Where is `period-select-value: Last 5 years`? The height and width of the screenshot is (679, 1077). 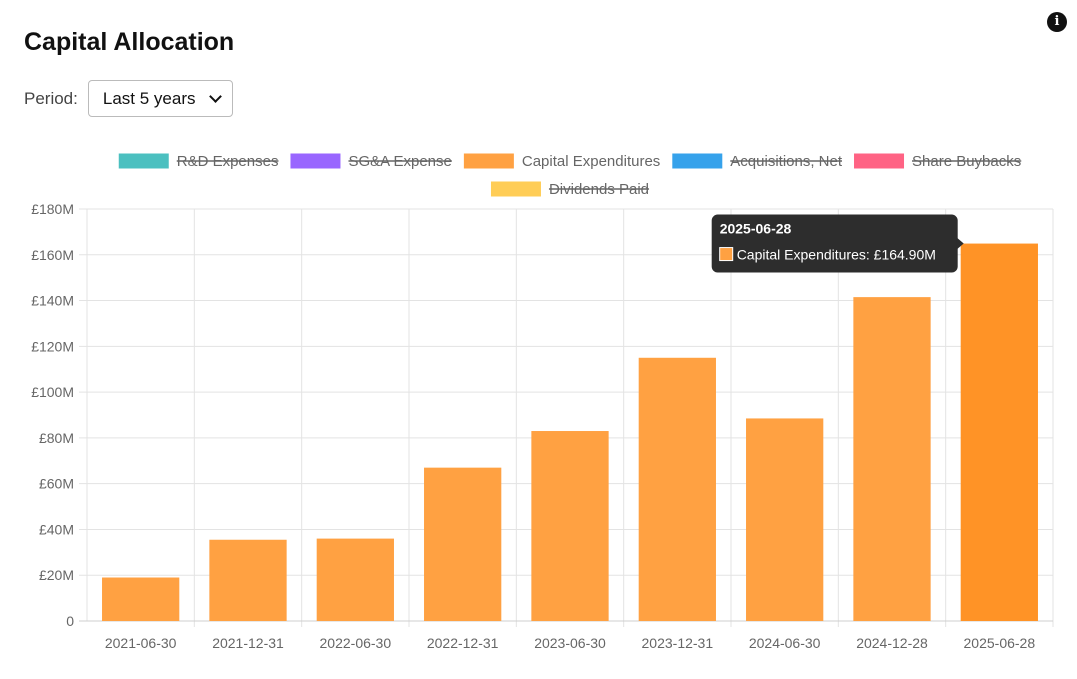
period-select-value: Last 5 years is located at coordinates (149, 98).